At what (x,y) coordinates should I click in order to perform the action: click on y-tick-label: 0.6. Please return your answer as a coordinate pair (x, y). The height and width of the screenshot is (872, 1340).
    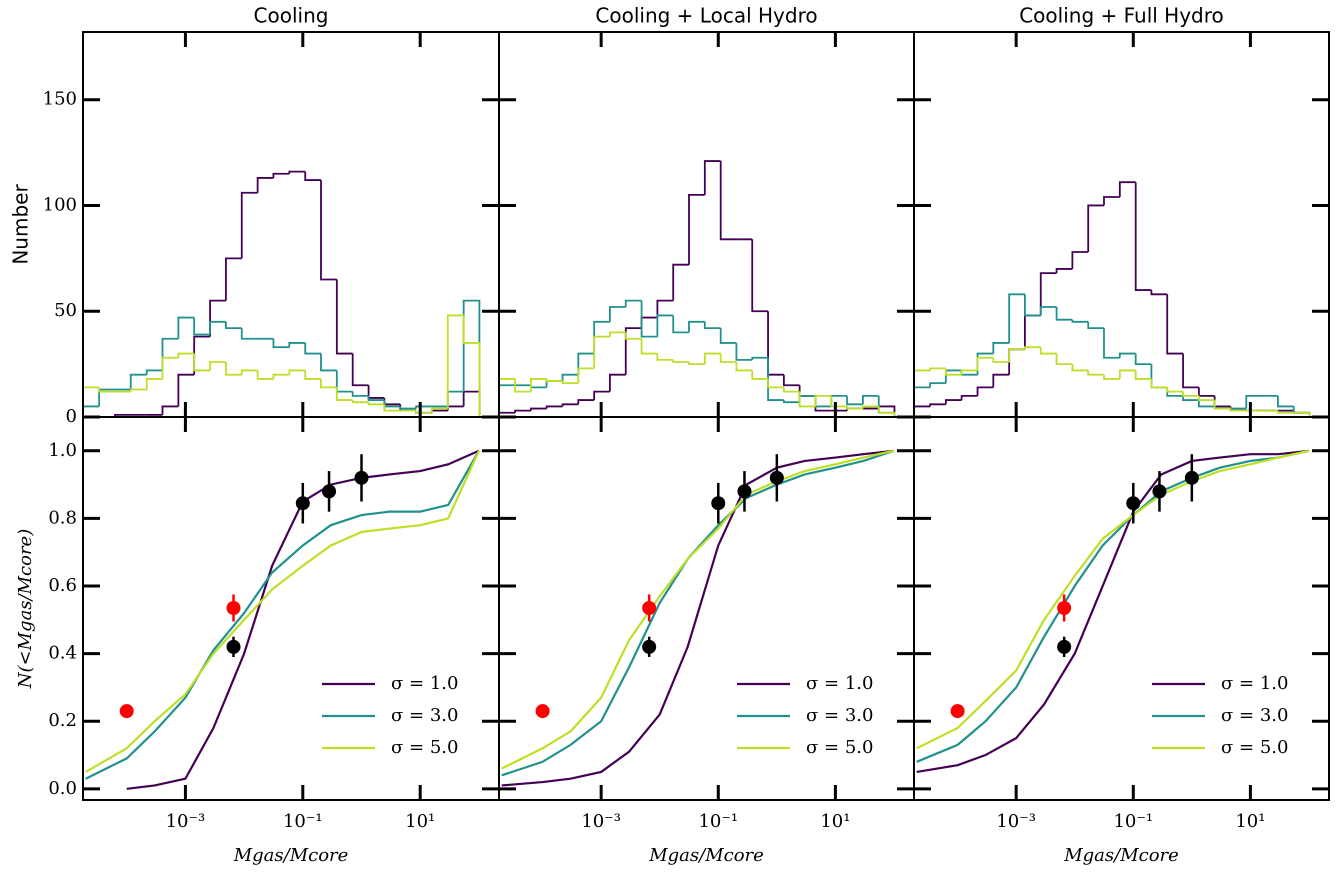
    Looking at the image, I should click on (62, 585).